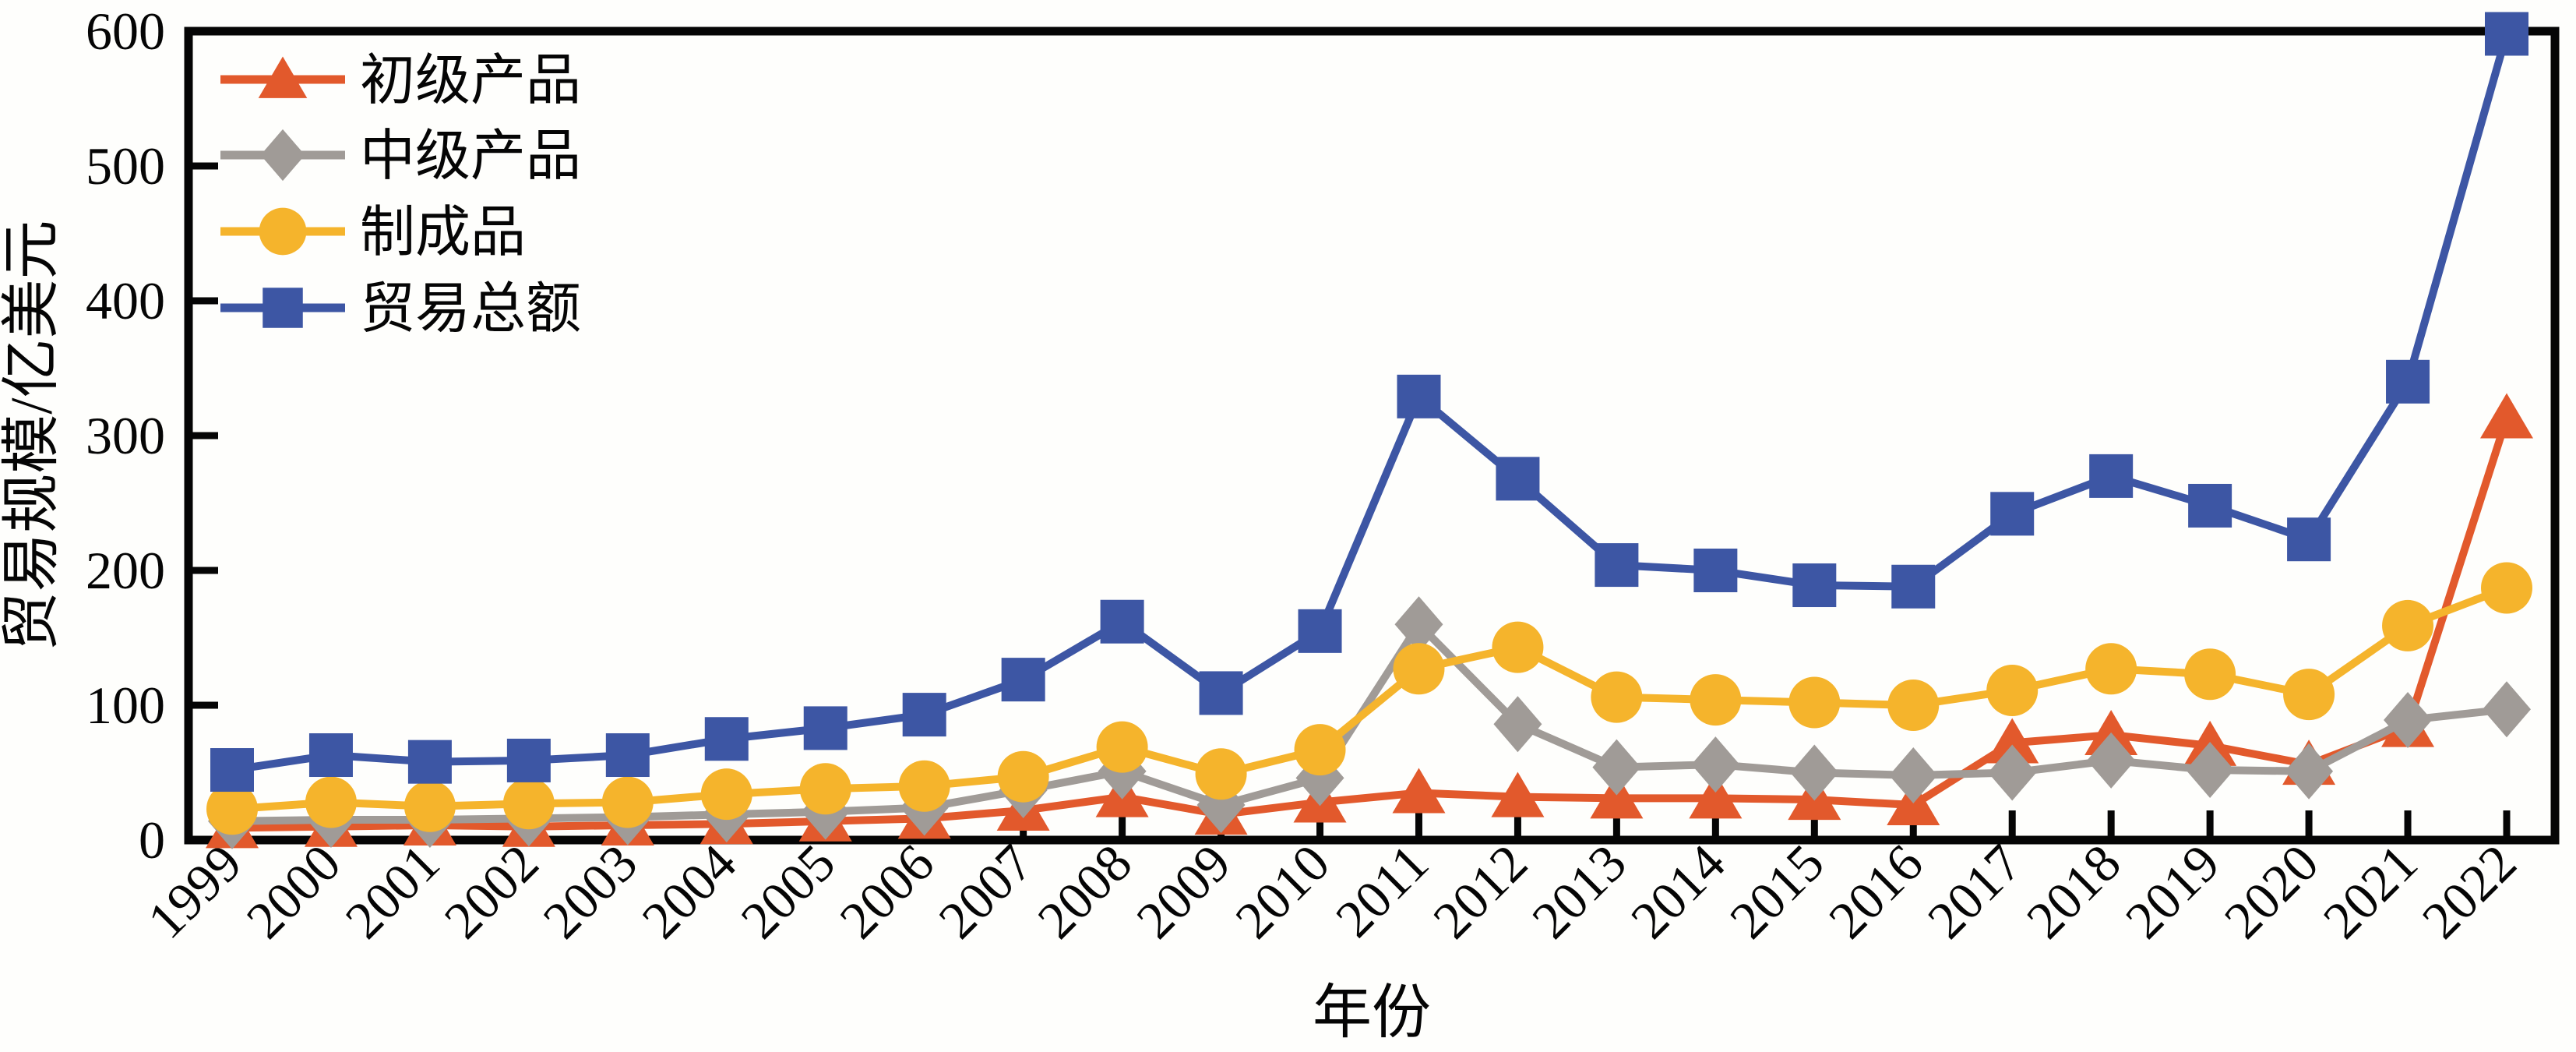 The image size is (2576, 1052). I want to click on y-tick-label: 600, so click(125, 31).